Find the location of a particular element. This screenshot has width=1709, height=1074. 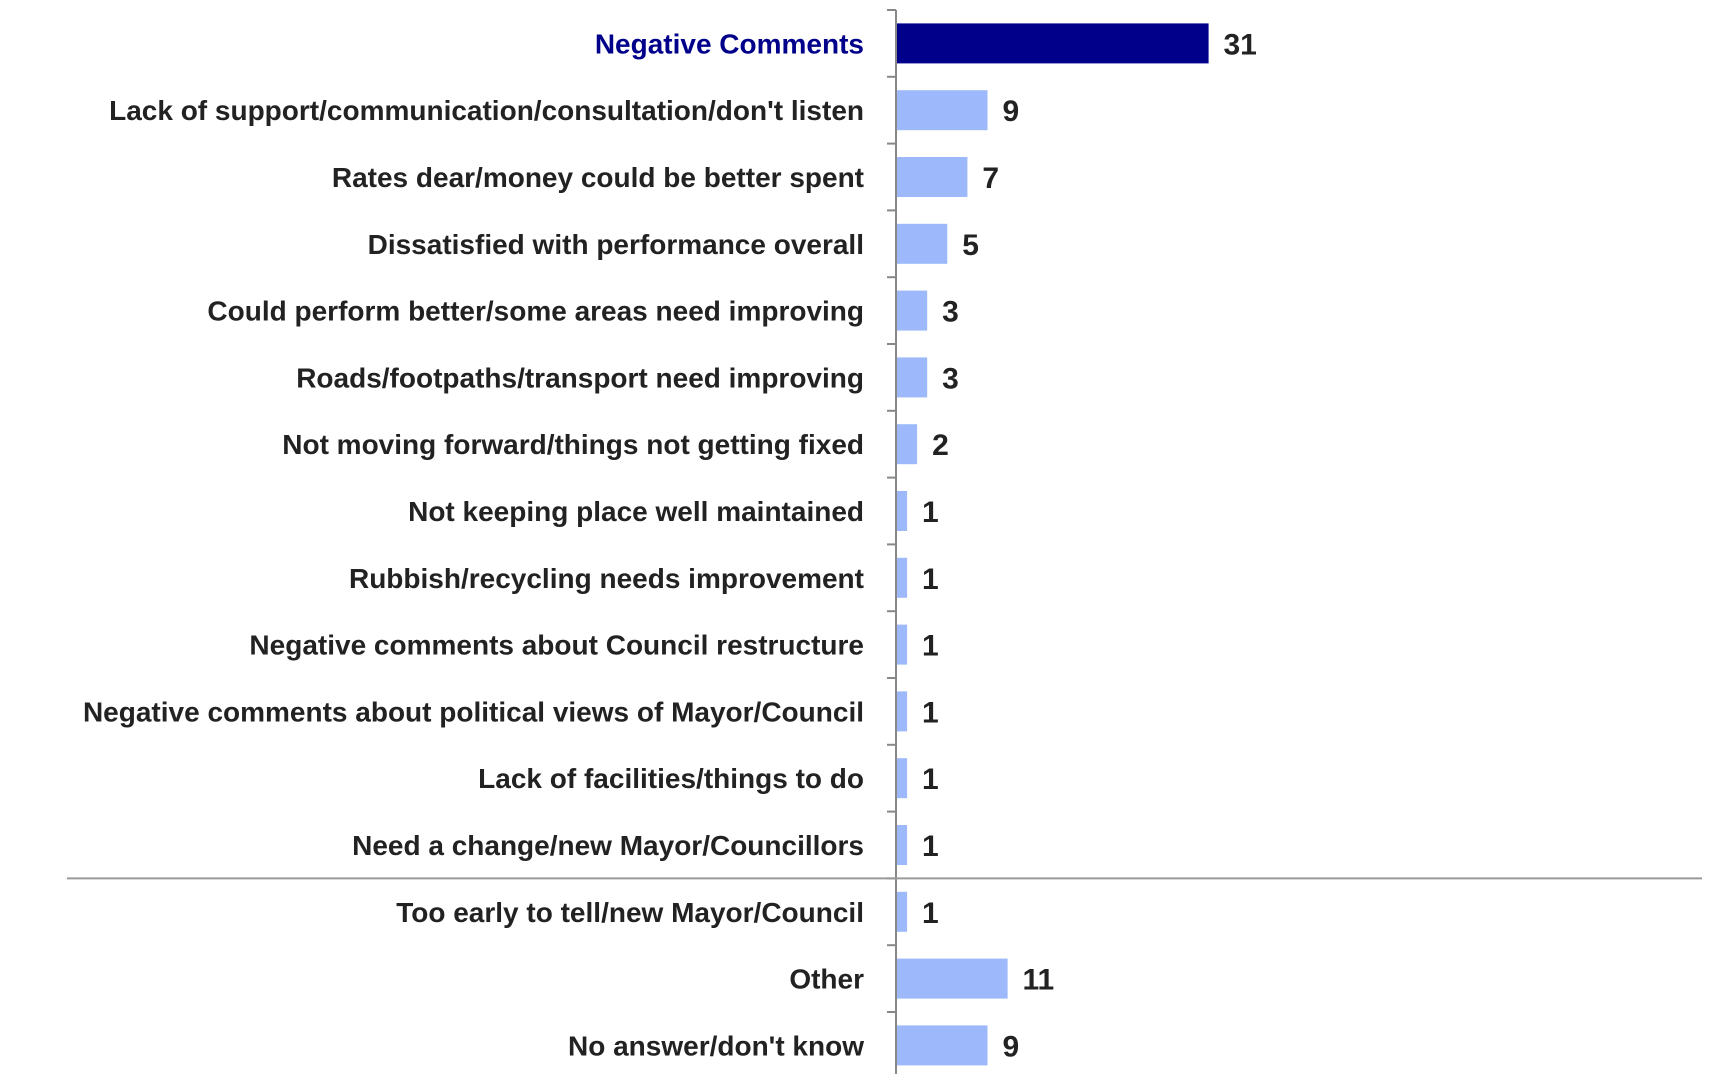

category-label-4: Dissatisfied with performance overall is located at coordinates (616, 244).